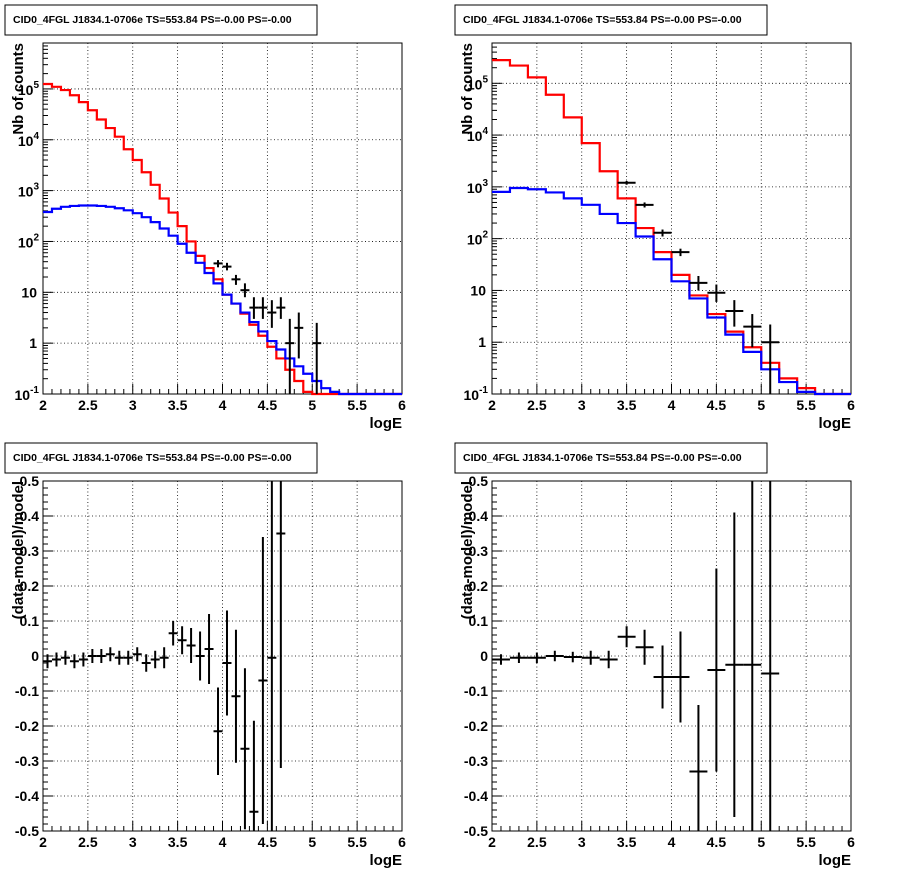  What do you see at coordinates (27, 726) in the screenshot?
I see `y-tick-label: -0.2` at bounding box center [27, 726].